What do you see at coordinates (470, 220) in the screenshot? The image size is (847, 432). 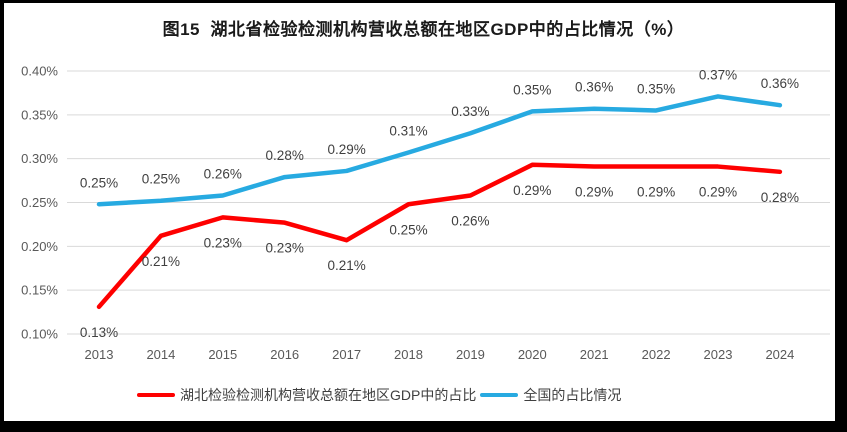 I see `data-label-hubei: 0.26%` at bounding box center [470, 220].